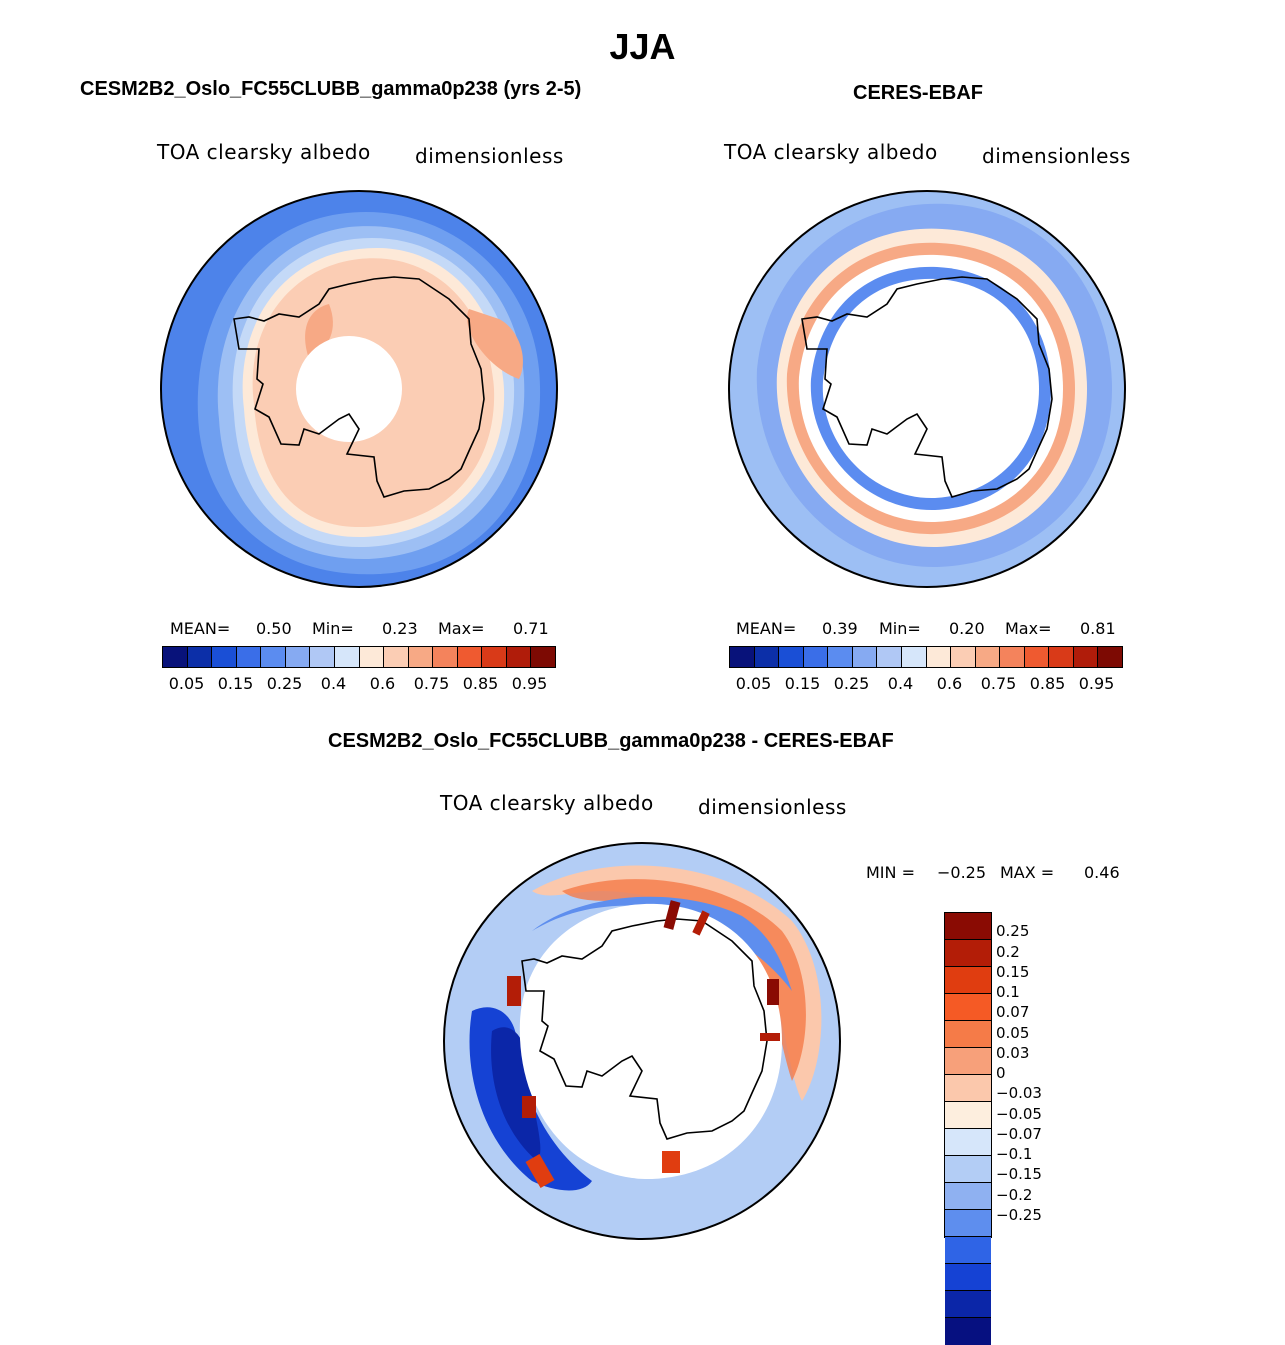 Image resolution: width=1285 pixels, height=1345 pixels. Describe the element at coordinates (274, 628) in the screenshot. I see `panel-1-mean: 0.50` at that location.